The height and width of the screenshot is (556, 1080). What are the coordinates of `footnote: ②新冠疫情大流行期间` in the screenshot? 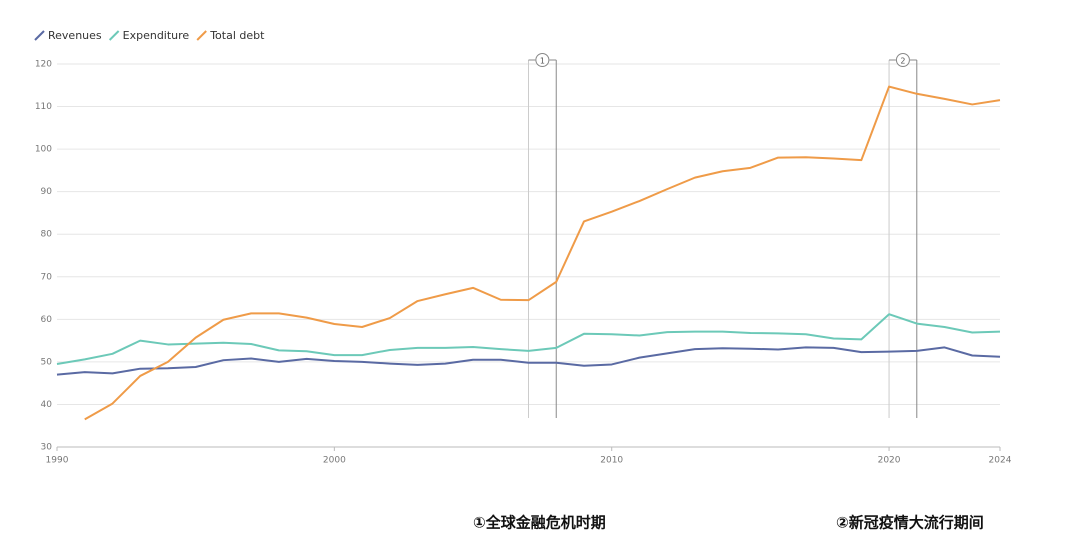 It's located at (910, 523).